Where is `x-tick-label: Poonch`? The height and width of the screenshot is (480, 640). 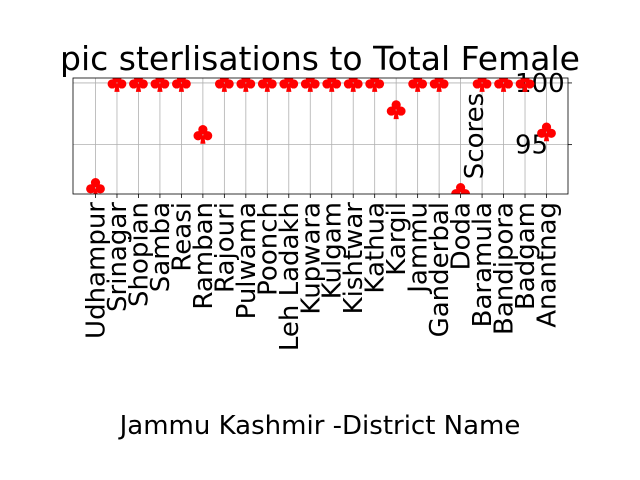
x-tick-label: Poonch is located at coordinates (268, 249).